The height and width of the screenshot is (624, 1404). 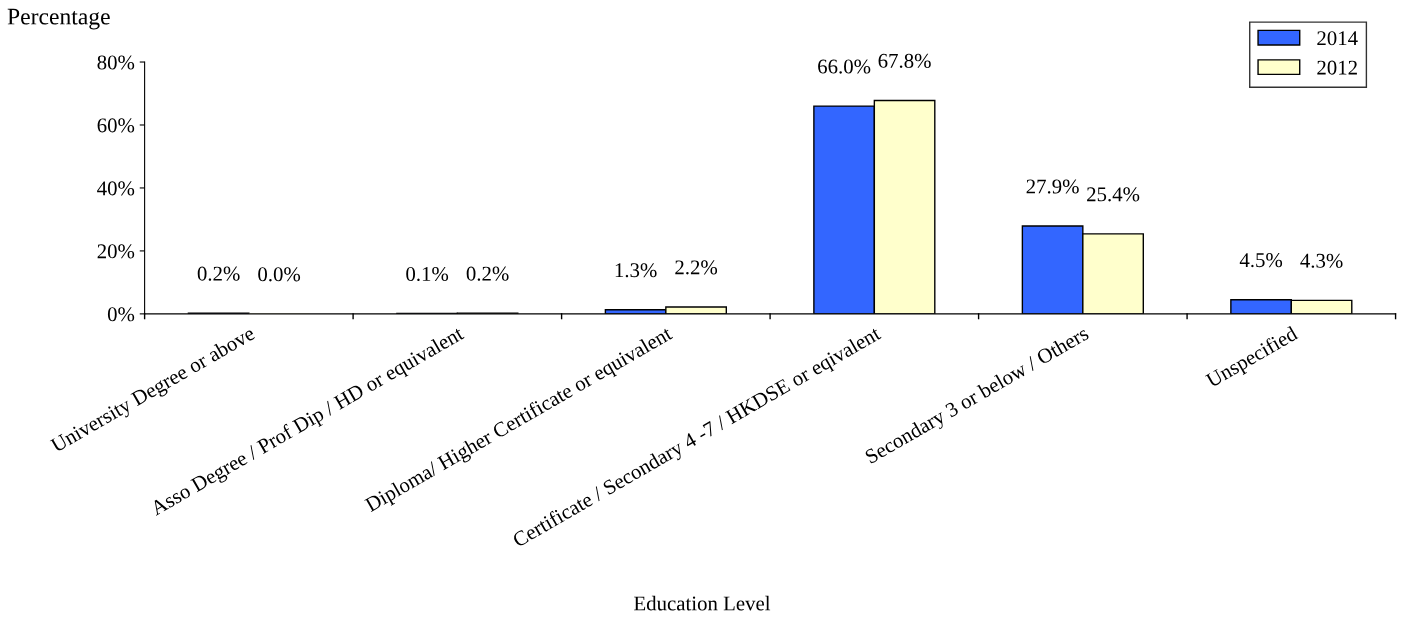 I want to click on legend-label: 2012, so click(x=1337, y=67).